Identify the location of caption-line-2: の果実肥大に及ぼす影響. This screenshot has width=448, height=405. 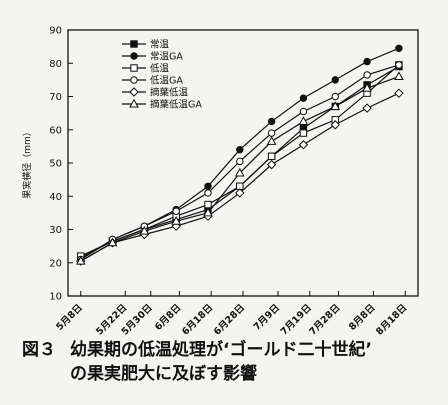
(163, 374).